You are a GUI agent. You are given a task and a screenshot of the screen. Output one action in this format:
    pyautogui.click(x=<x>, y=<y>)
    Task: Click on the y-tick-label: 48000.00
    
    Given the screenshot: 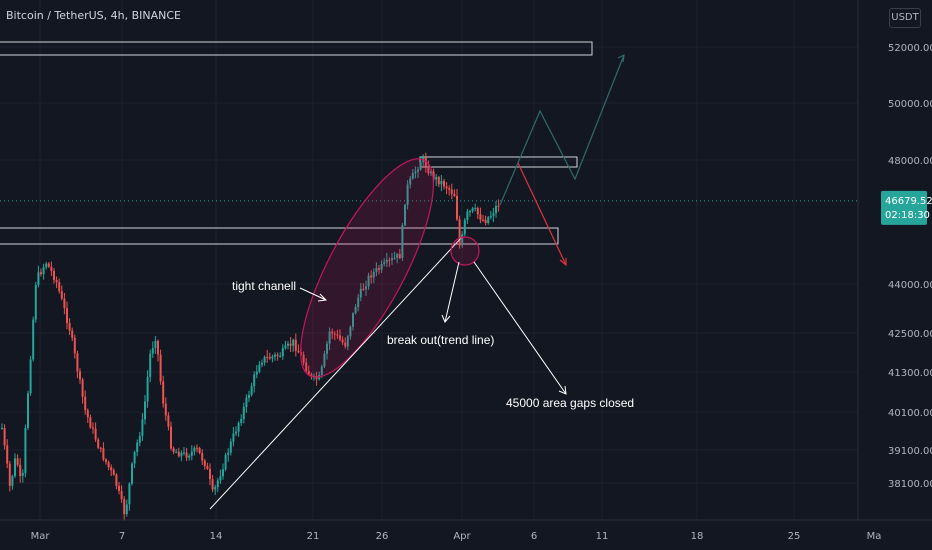 What is the action you would take?
    pyautogui.click(x=910, y=161)
    